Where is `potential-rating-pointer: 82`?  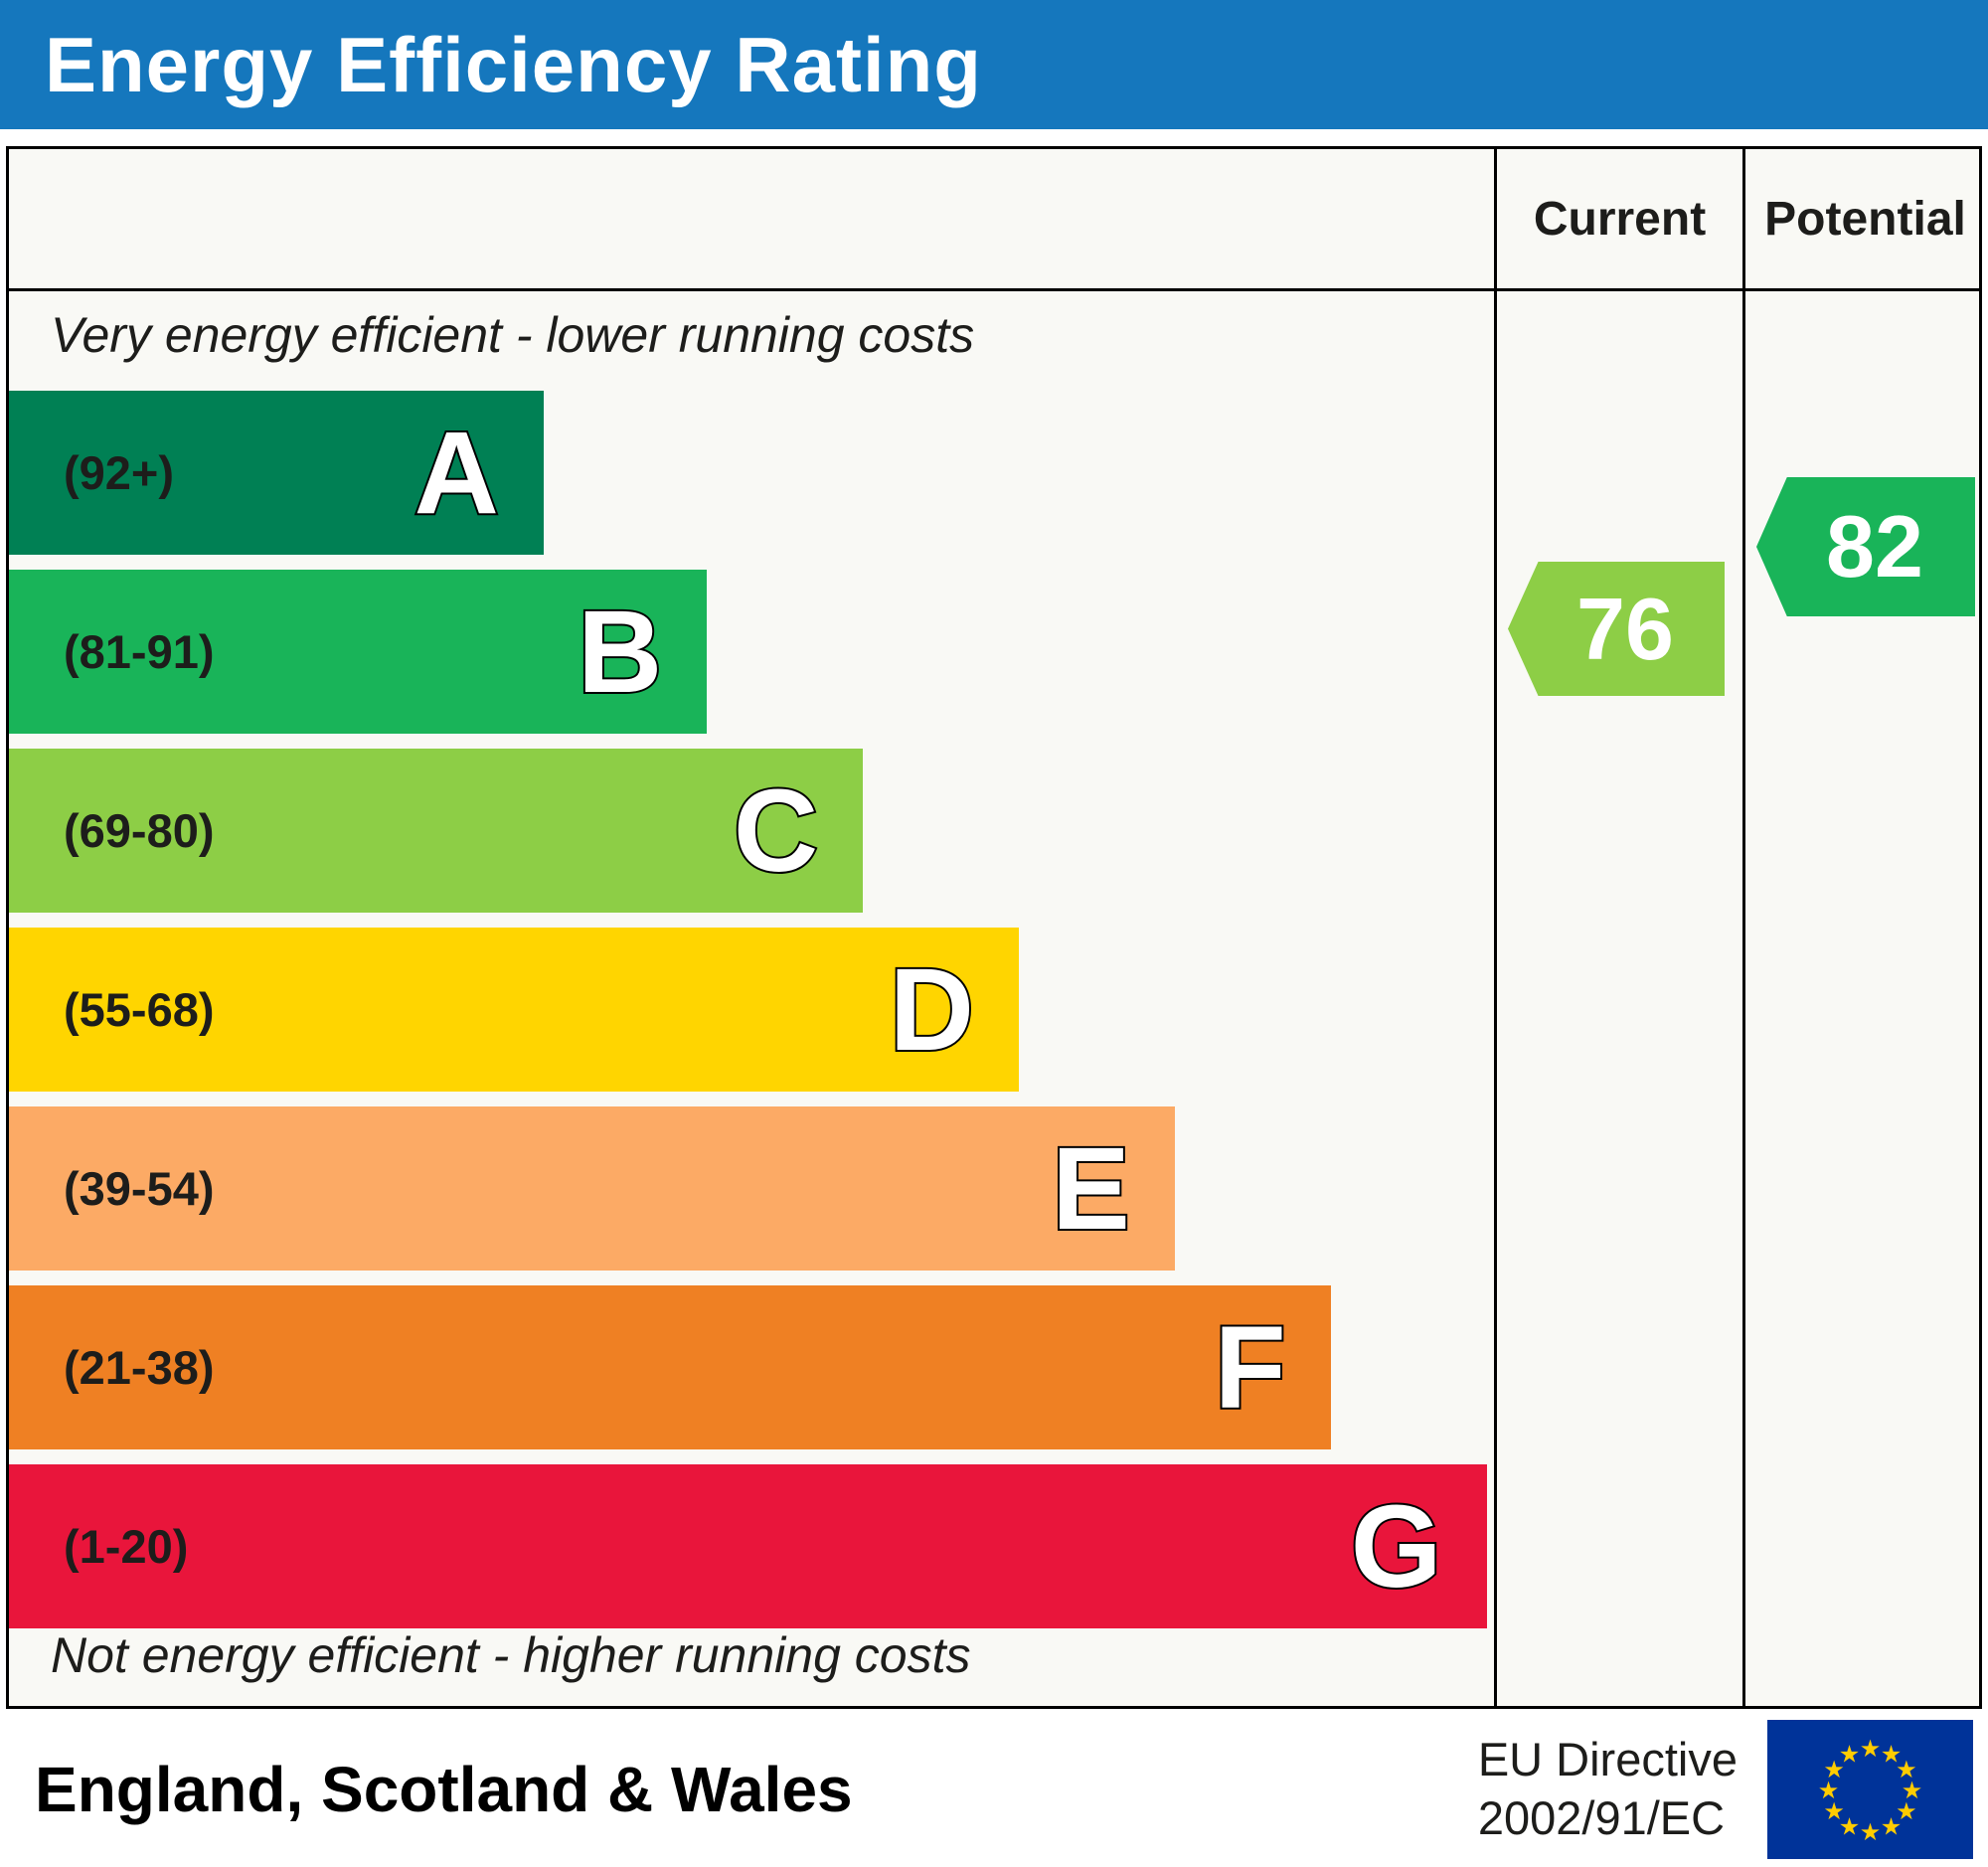 potential-rating-pointer: 82 is located at coordinates (1865, 546).